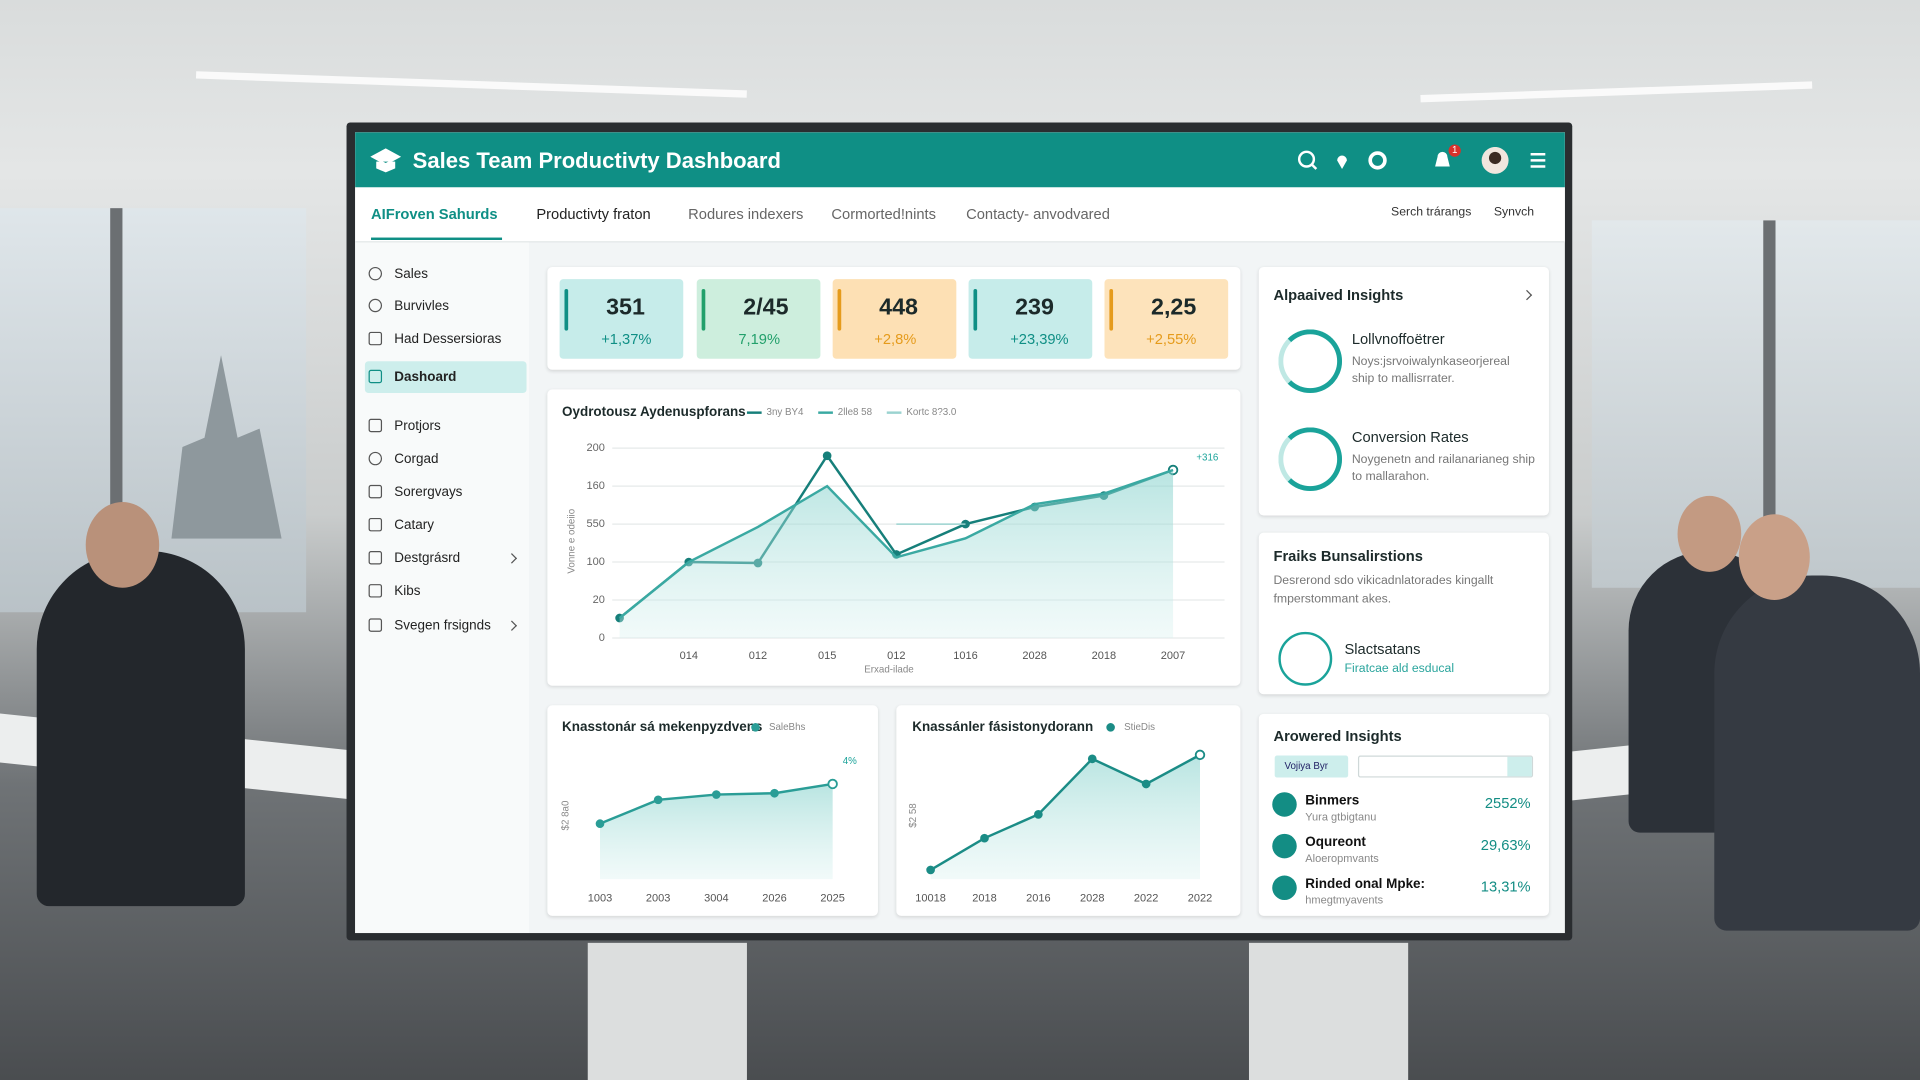 The height and width of the screenshot is (1080, 1920). I want to click on area, so click(1065, 817).